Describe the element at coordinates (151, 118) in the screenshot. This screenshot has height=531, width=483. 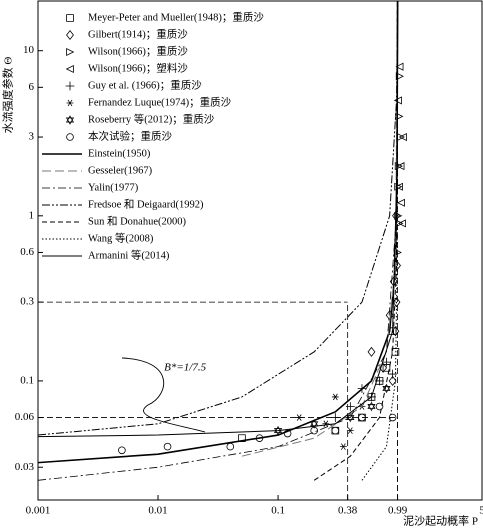
I see `legend-label: Roseberry 等(2012)；重质沙` at that location.